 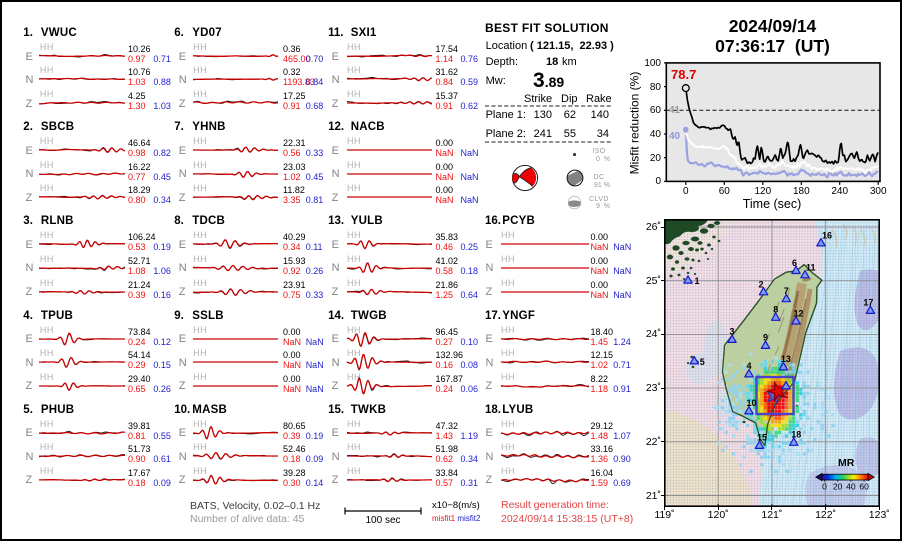 I want to click on svg-text: 2, so click(x=761, y=284).